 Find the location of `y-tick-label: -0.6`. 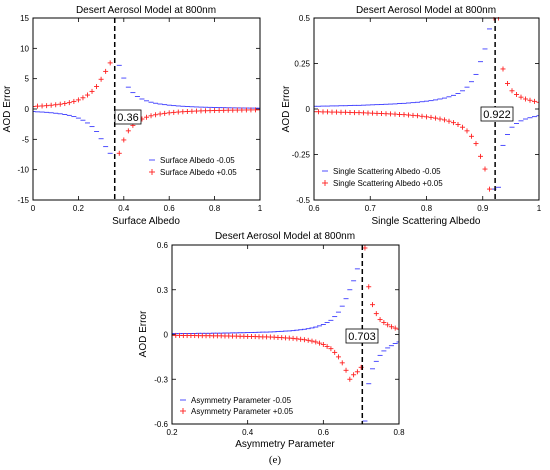

y-tick-label: -0.6 is located at coordinates (161, 424).